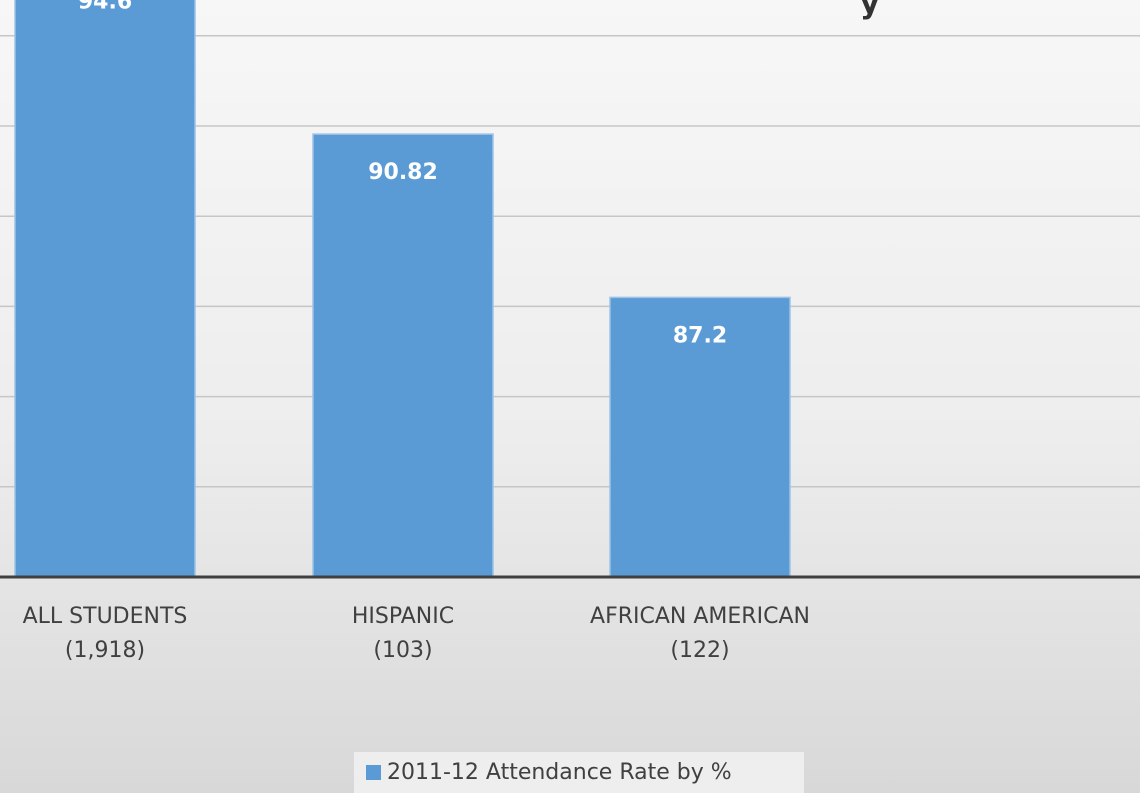 The height and width of the screenshot is (793, 1140). What do you see at coordinates (105, 7) in the screenshot?
I see `data-label: 94.6` at bounding box center [105, 7].